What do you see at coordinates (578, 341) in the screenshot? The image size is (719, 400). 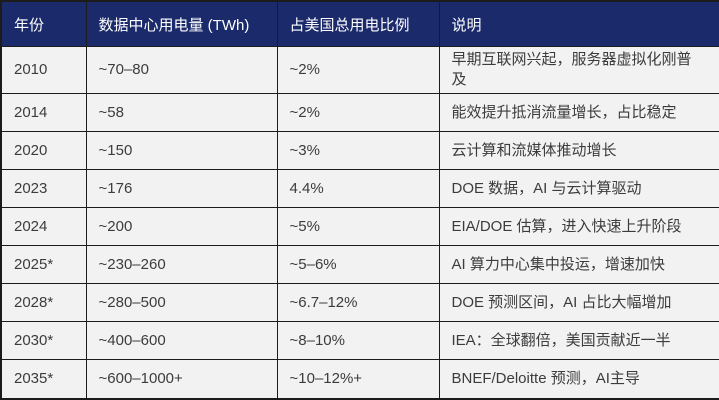 I see `cell-note: IEA：全球翻倍，美国贡献近一半` at bounding box center [578, 341].